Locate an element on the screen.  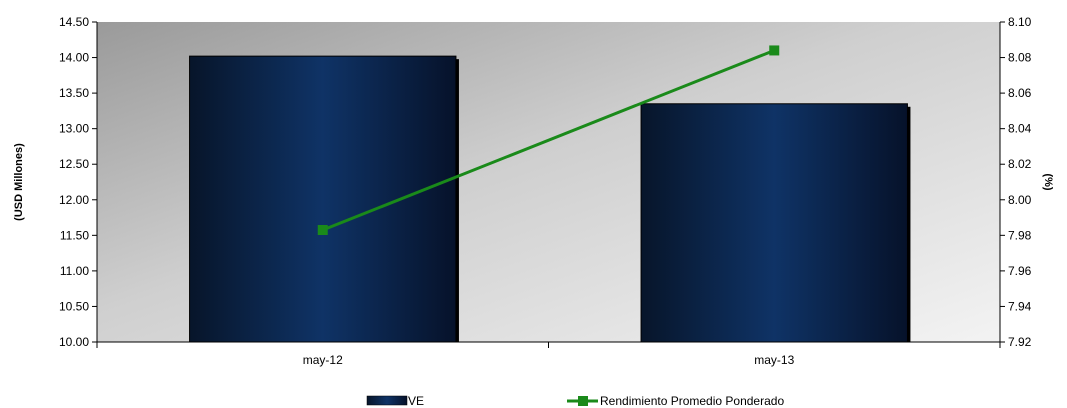
legend: VE Rendimiento Promedio Ponderado is located at coordinates (575, 401).